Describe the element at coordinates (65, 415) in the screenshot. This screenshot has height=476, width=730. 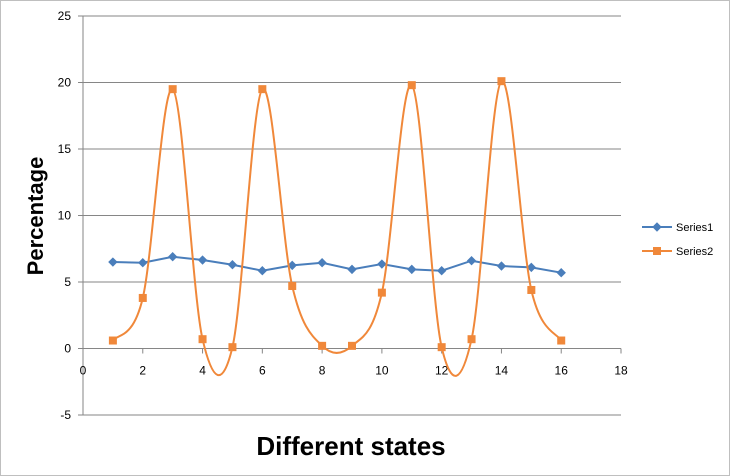
I see `y-tick-label: -5` at that location.